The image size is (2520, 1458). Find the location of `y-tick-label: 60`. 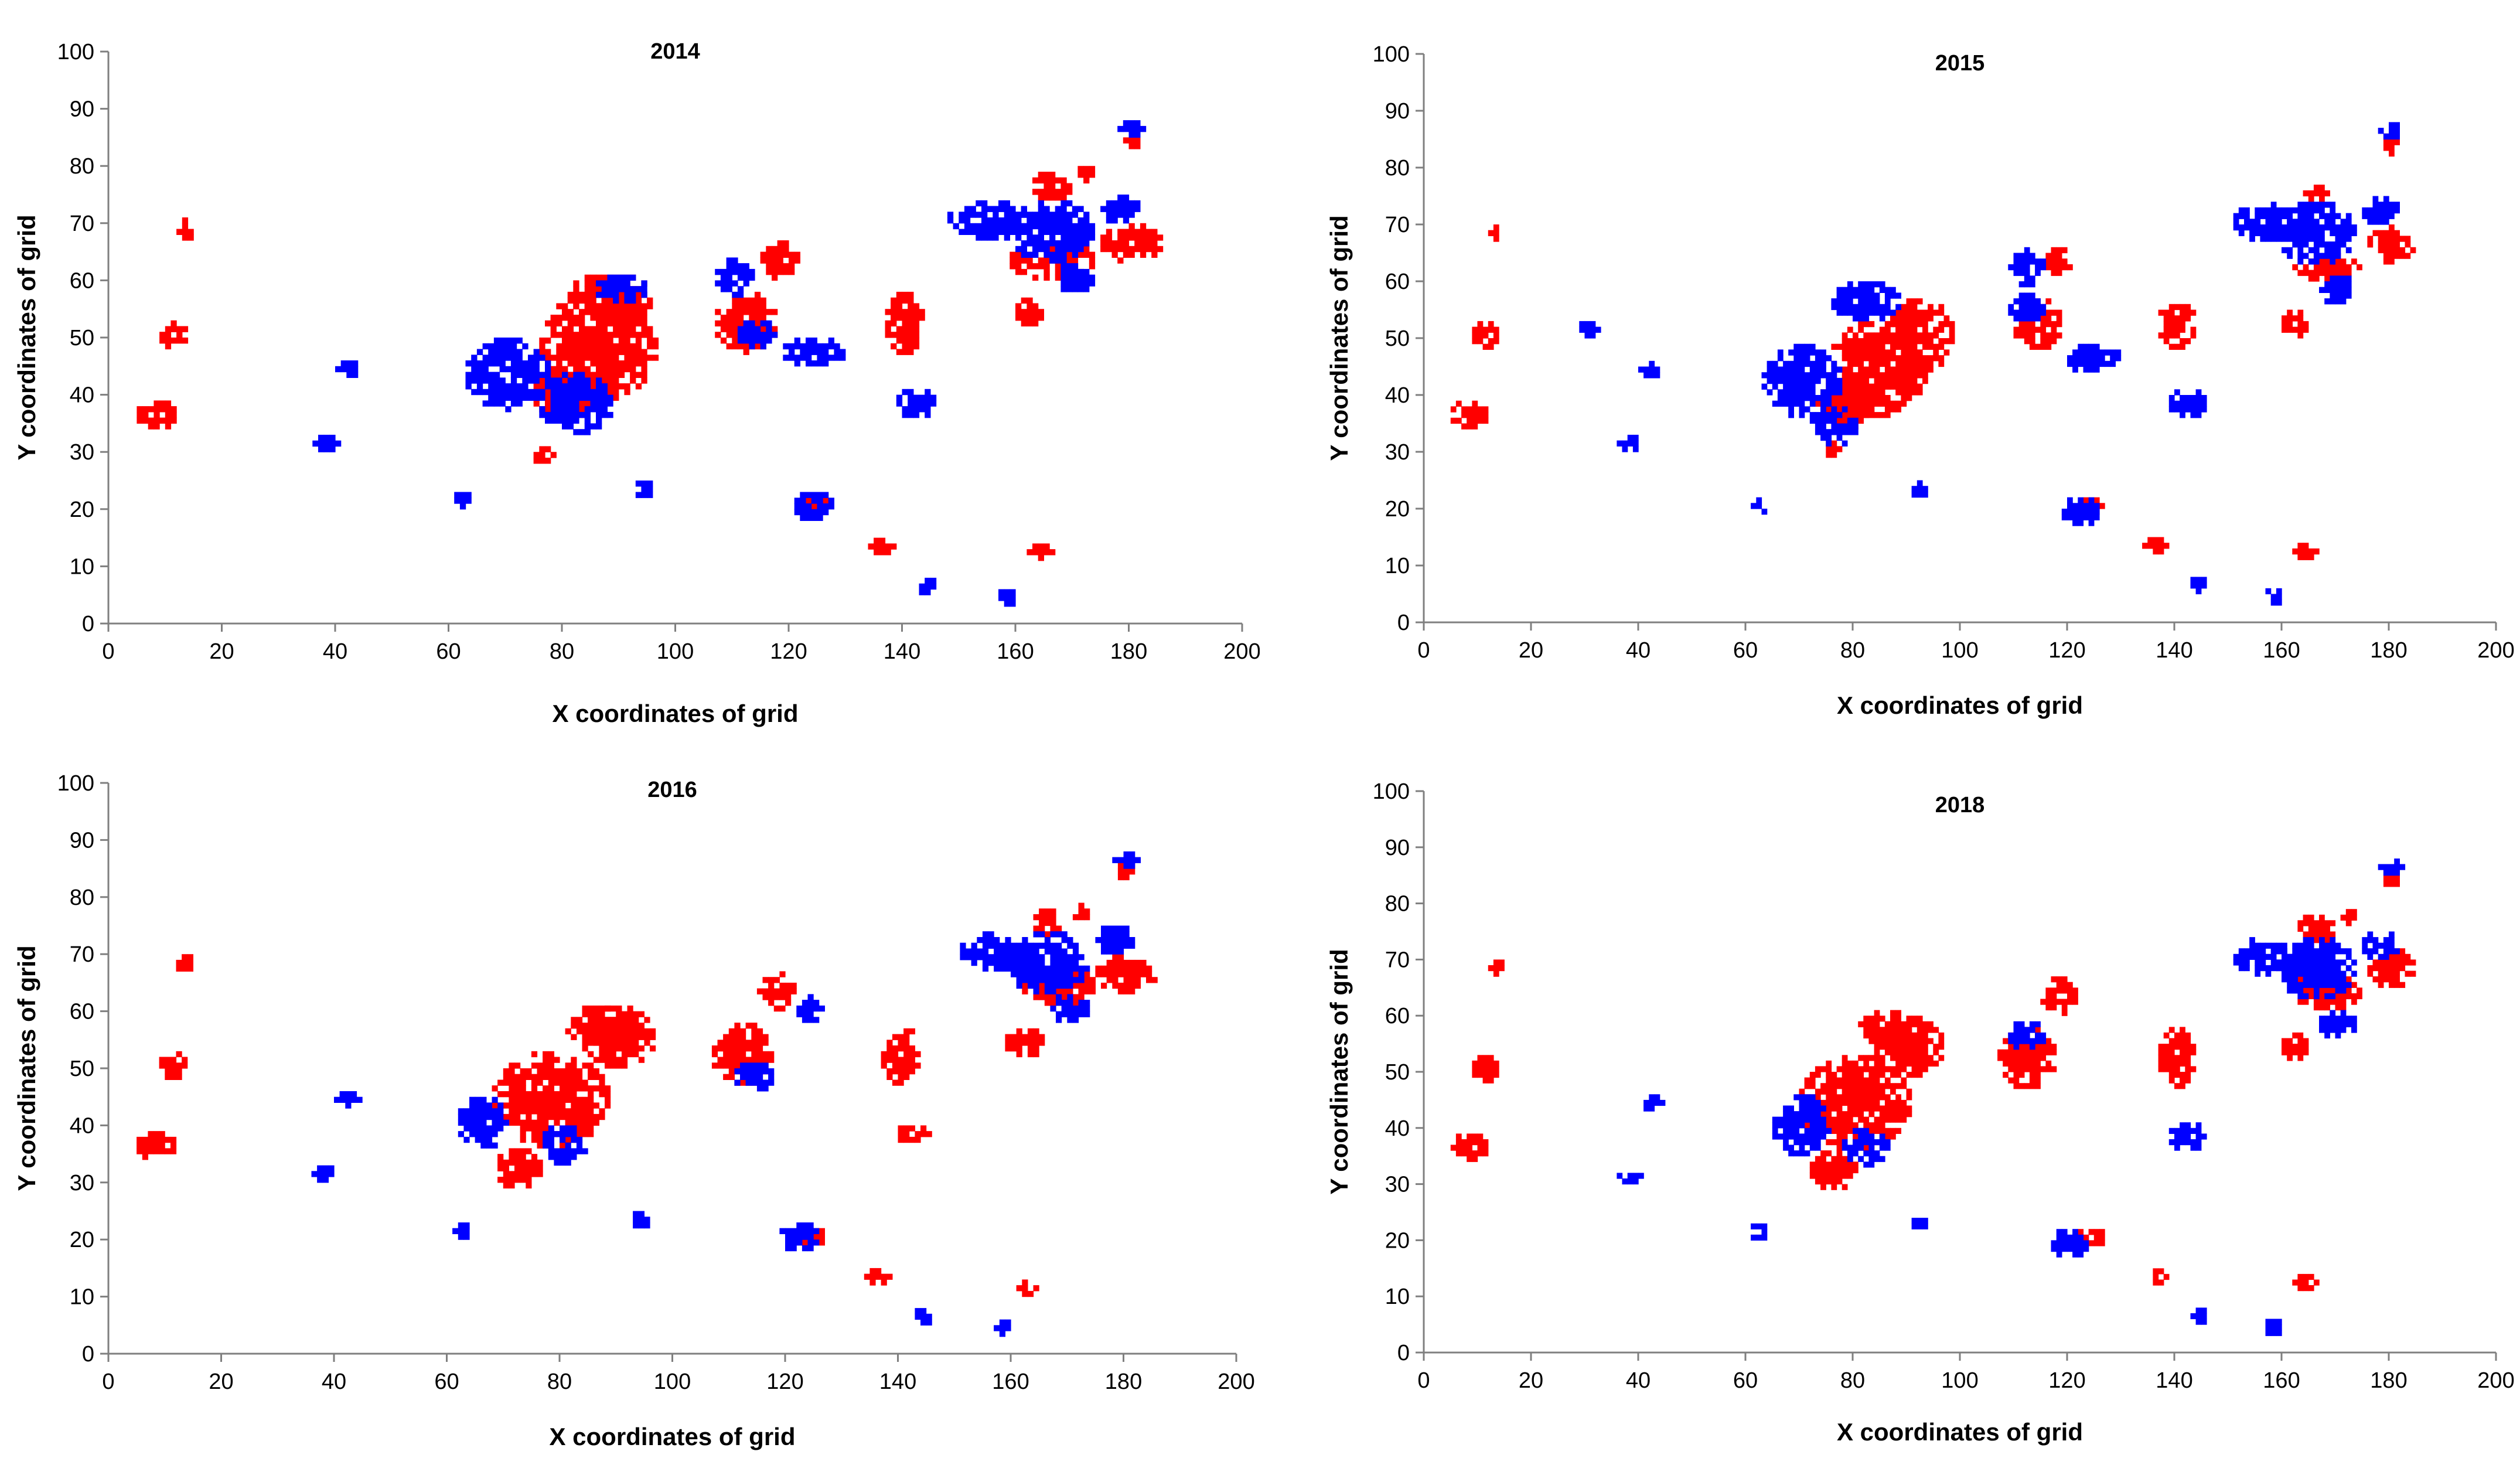

y-tick-label: 60 is located at coordinates (82, 280).